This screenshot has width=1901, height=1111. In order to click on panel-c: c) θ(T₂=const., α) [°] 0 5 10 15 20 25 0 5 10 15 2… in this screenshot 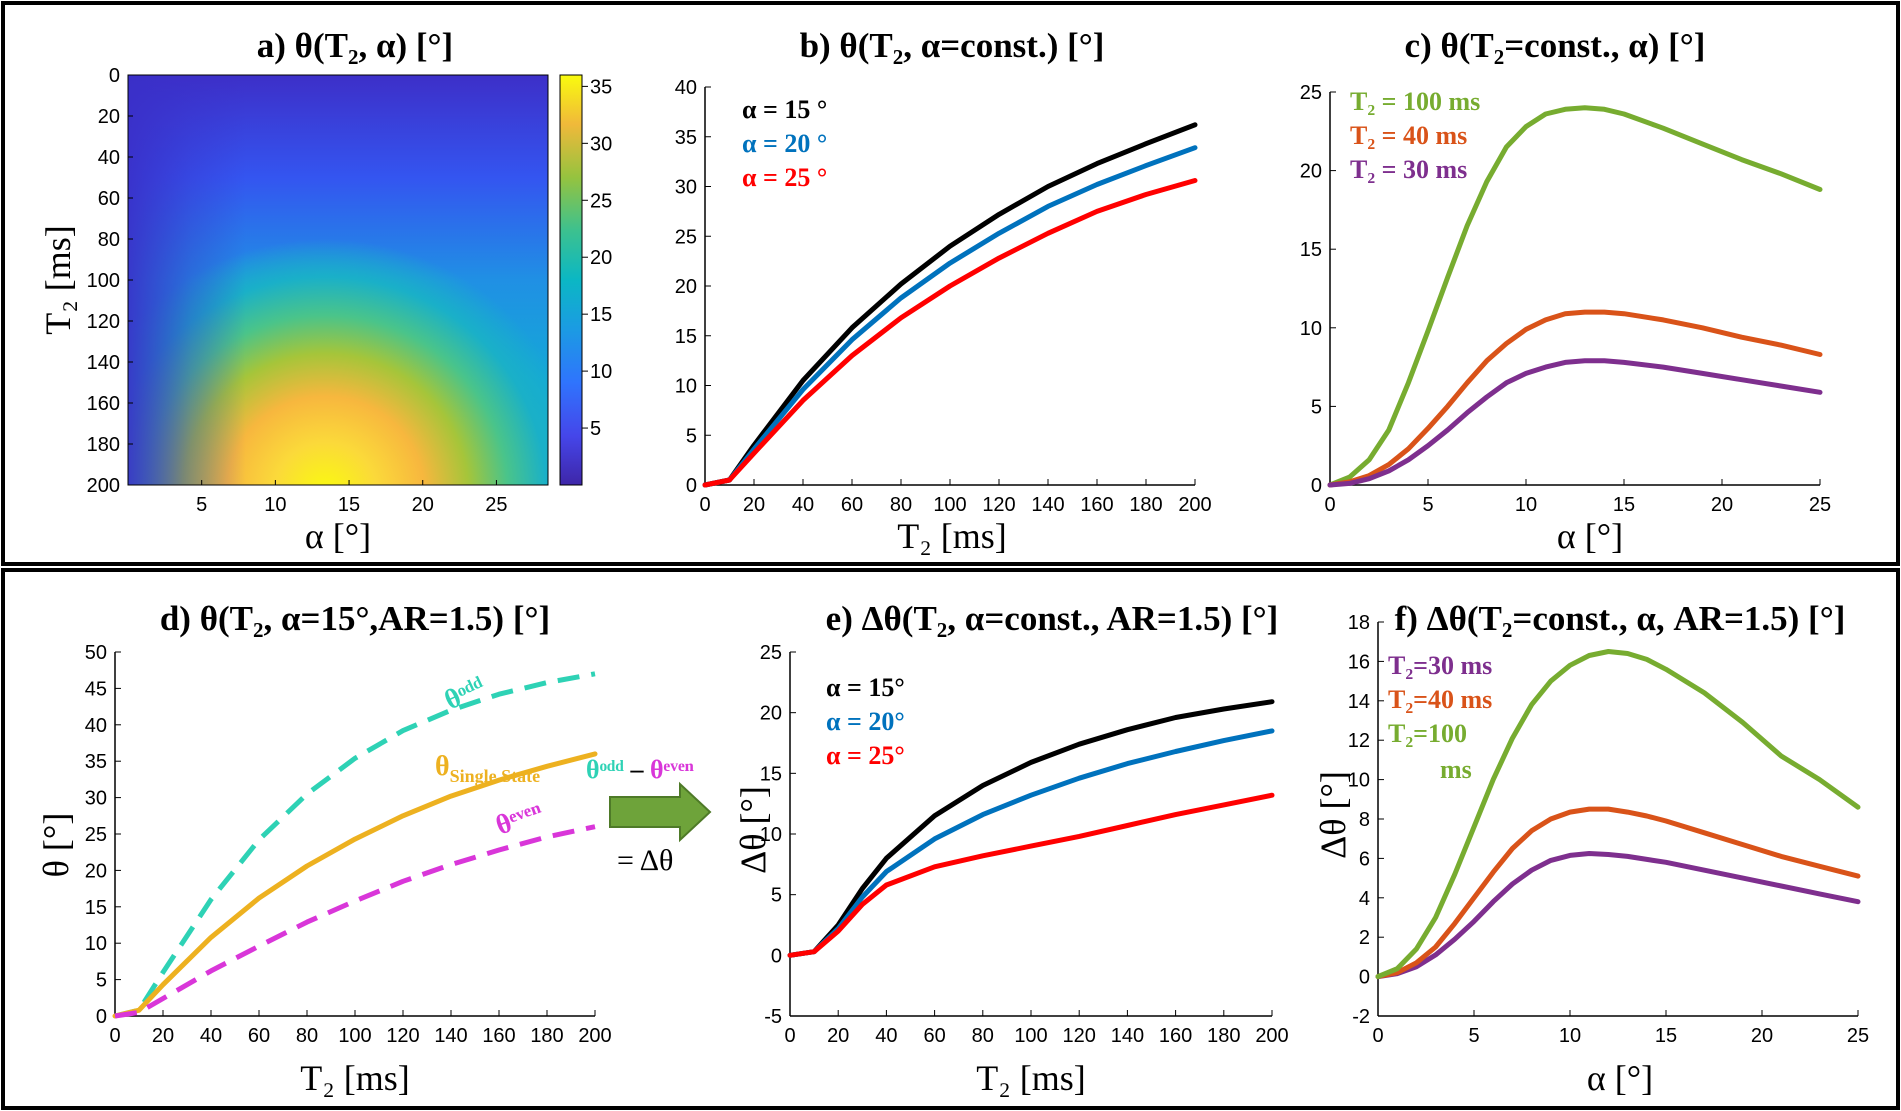, I will do `click(1565, 291)`.